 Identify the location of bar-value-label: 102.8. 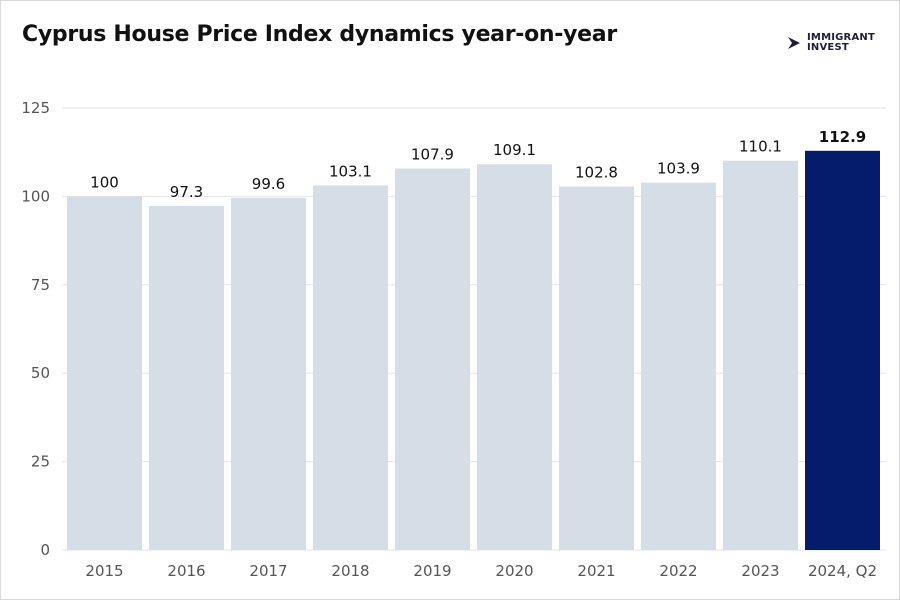
(596, 172).